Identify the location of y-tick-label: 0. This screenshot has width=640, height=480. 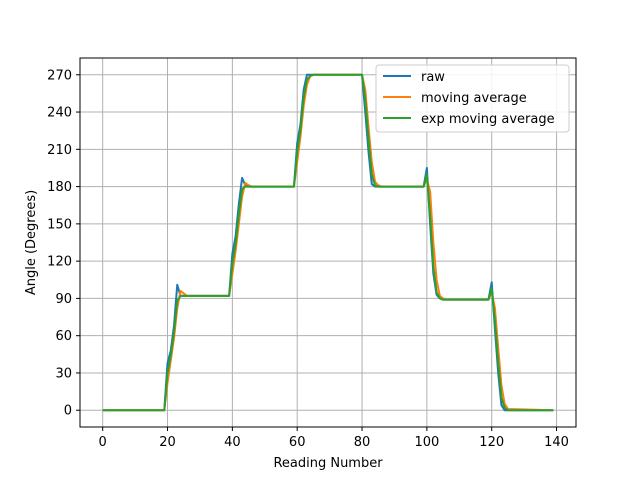
(68, 411).